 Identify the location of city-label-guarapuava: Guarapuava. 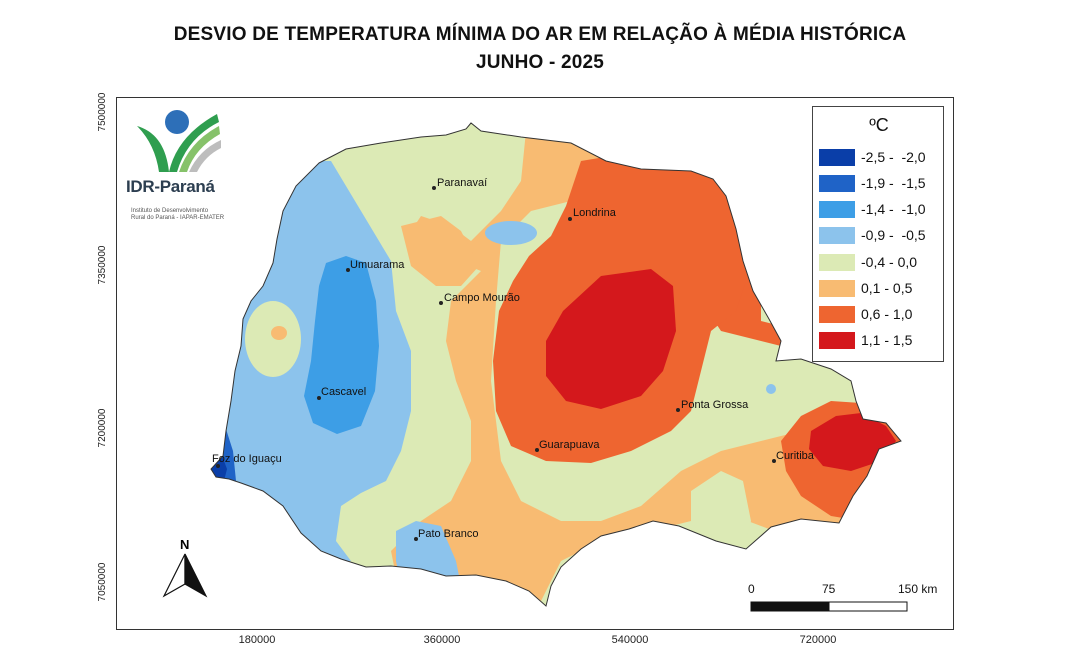
(569, 445).